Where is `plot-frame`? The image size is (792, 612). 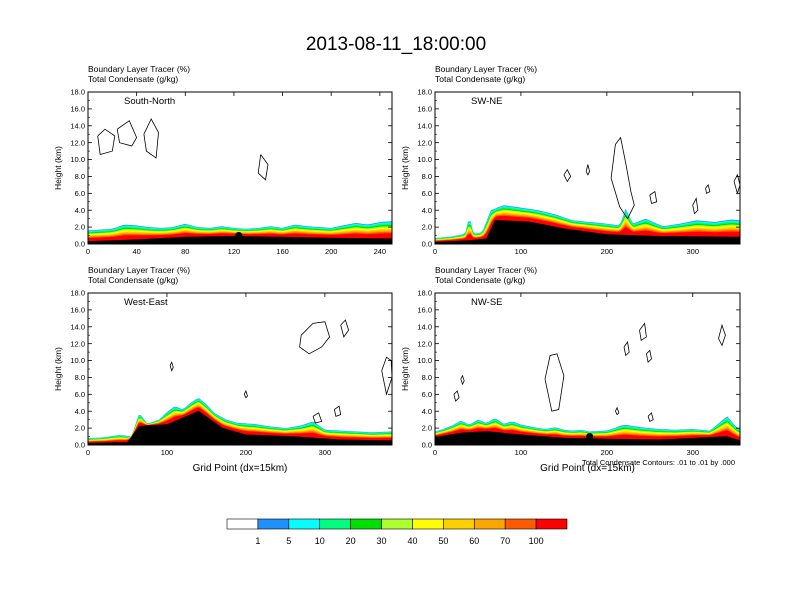 plot-frame is located at coordinates (240, 168).